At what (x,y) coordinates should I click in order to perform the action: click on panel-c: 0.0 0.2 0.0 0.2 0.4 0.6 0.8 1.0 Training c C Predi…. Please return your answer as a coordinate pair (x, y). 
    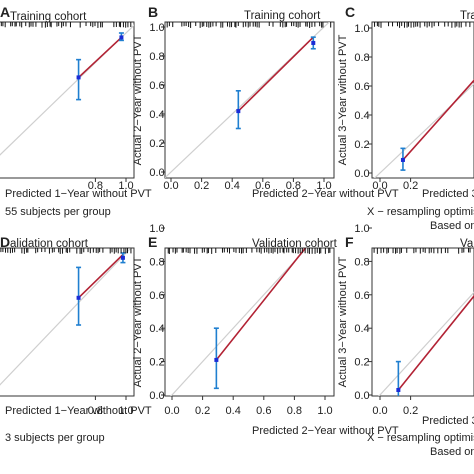
    Looking at the image, I should click on (405, 118).